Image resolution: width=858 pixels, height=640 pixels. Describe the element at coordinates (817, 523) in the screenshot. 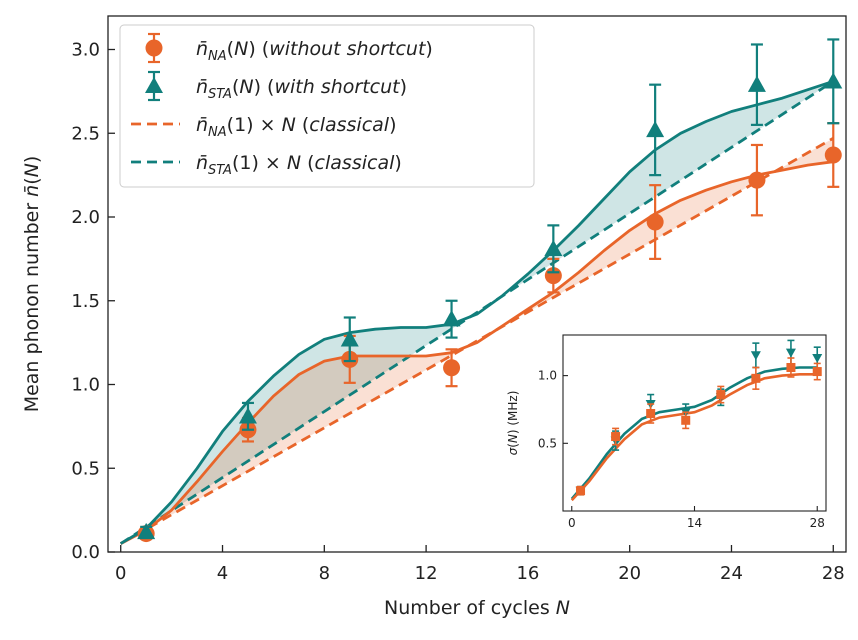

I see `inset-x-tick-label: 28` at that location.